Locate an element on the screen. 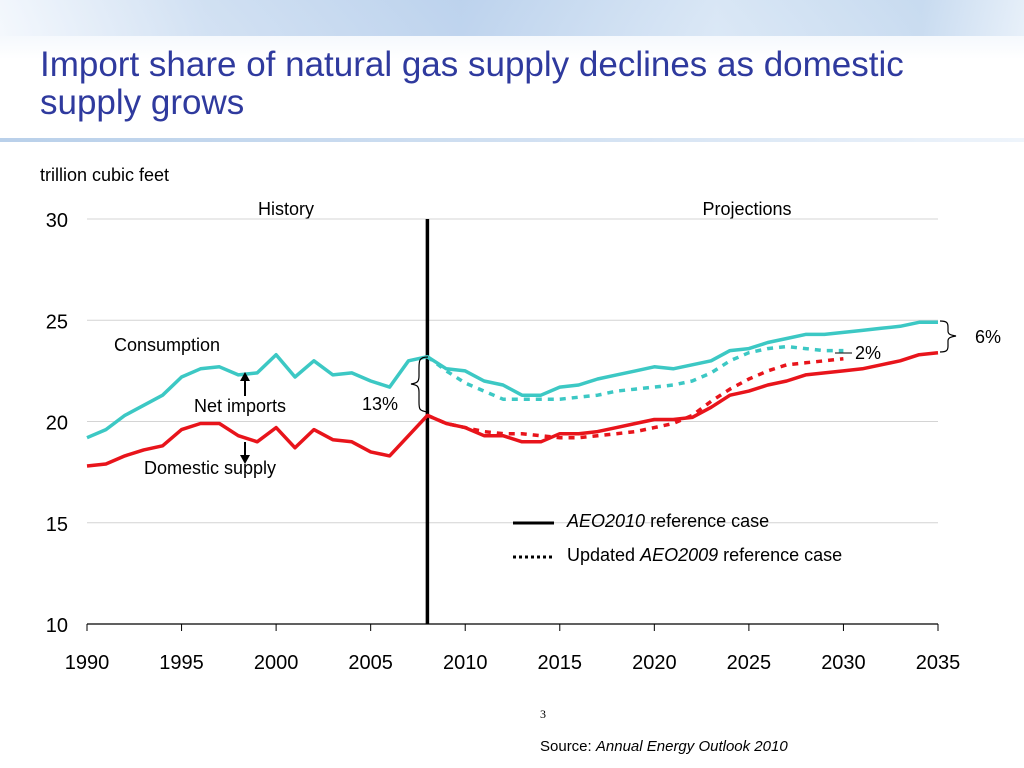 This screenshot has height=768, width=1024. legend-item-aeo2010: AEO2010 reference case is located at coordinates (667, 521).